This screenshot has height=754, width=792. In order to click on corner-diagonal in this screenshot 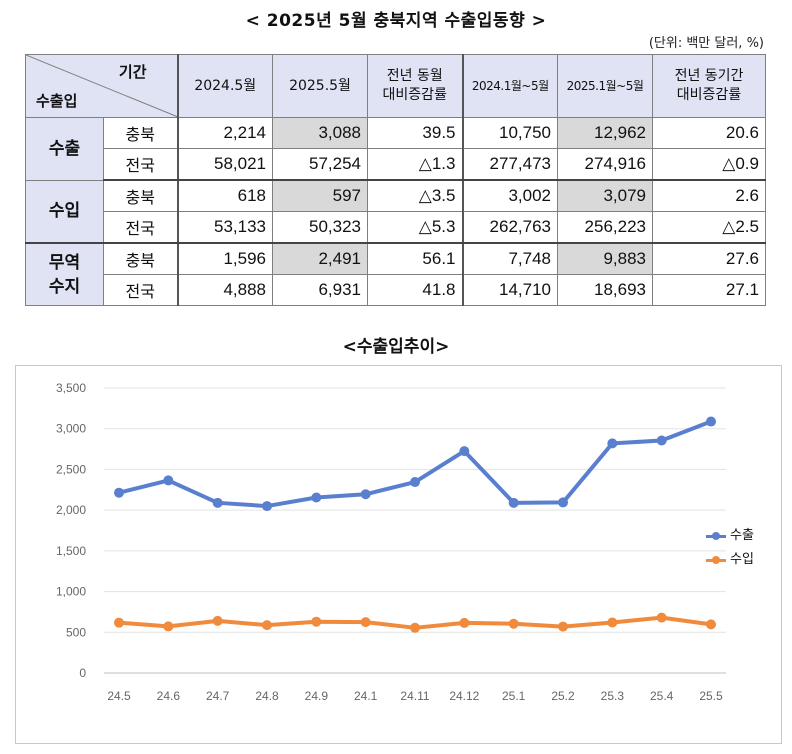, I will do `click(101, 86)`.